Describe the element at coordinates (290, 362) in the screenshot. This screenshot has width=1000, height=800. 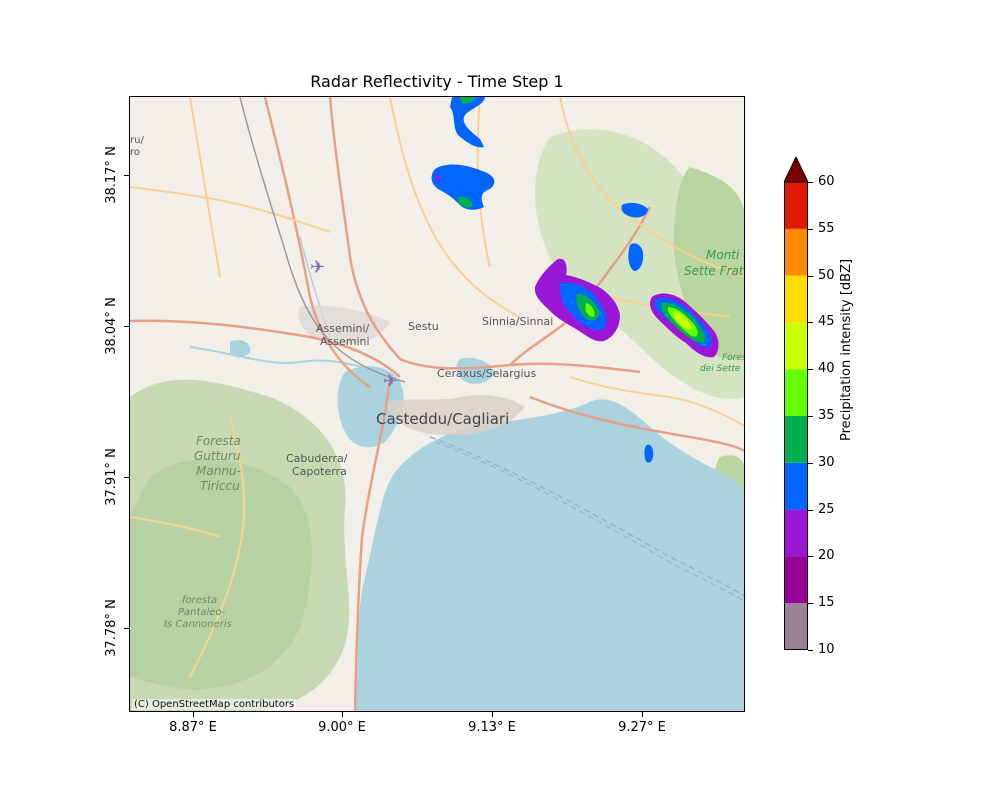
I see `river` at that location.